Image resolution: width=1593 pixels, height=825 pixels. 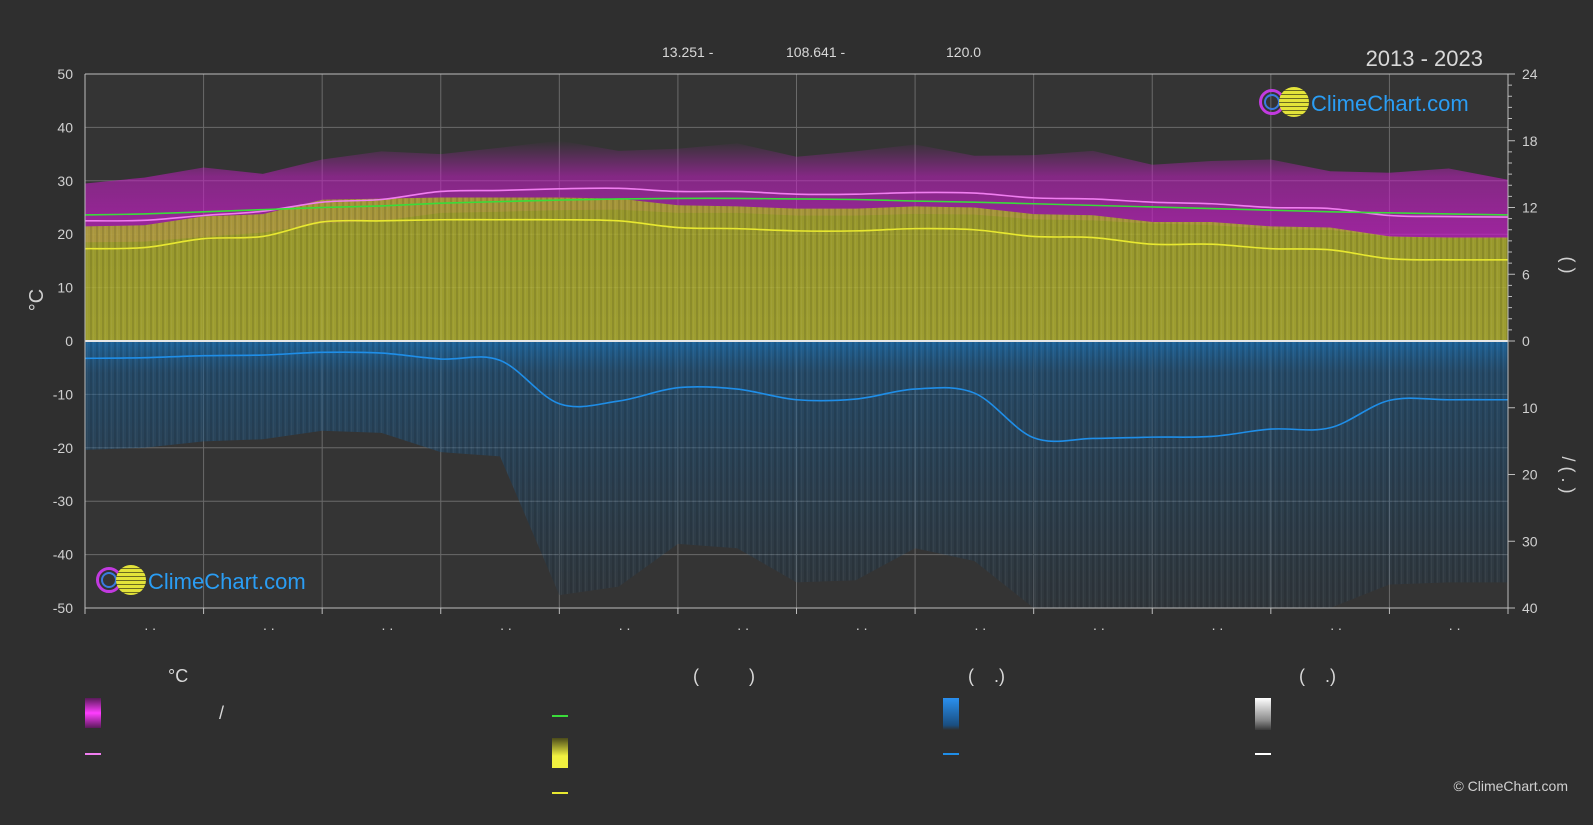 What do you see at coordinates (688, 52) in the screenshot?
I see `coordinate-latitude: 13.251 -` at bounding box center [688, 52].